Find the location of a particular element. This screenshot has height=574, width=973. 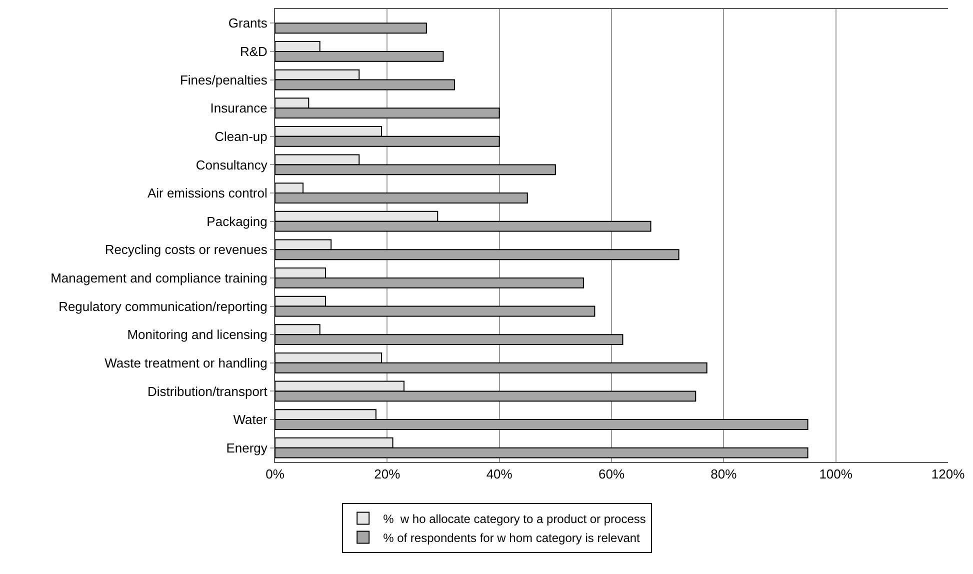

x-tick-label: 100% is located at coordinates (836, 474).